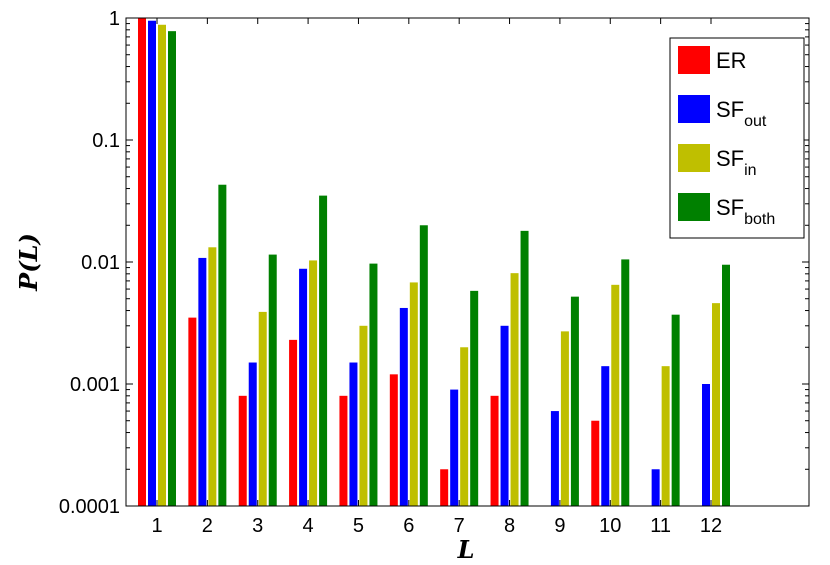  I want to click on bar-sfin-L11, so click(665, 436).